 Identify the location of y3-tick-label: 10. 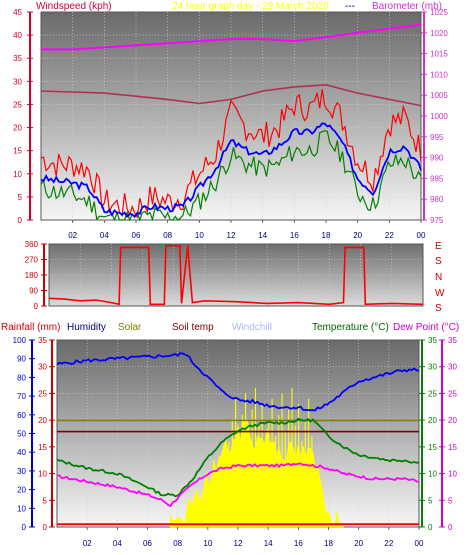
(42, 474).